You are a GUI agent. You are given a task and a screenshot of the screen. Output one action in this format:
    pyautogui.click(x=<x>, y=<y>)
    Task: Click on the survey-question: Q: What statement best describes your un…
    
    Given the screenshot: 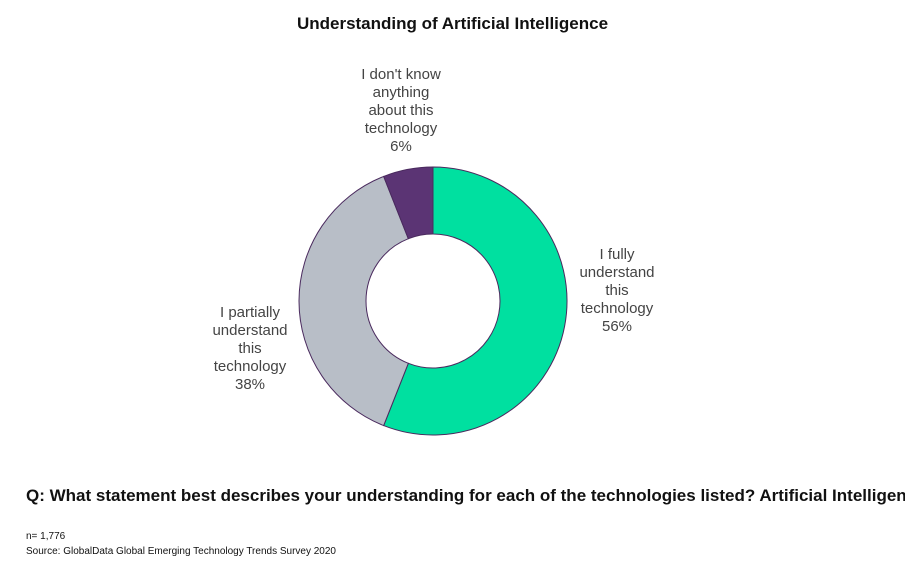 What is the action you would take?
    pyautogui.click(x=465, y=495)
    